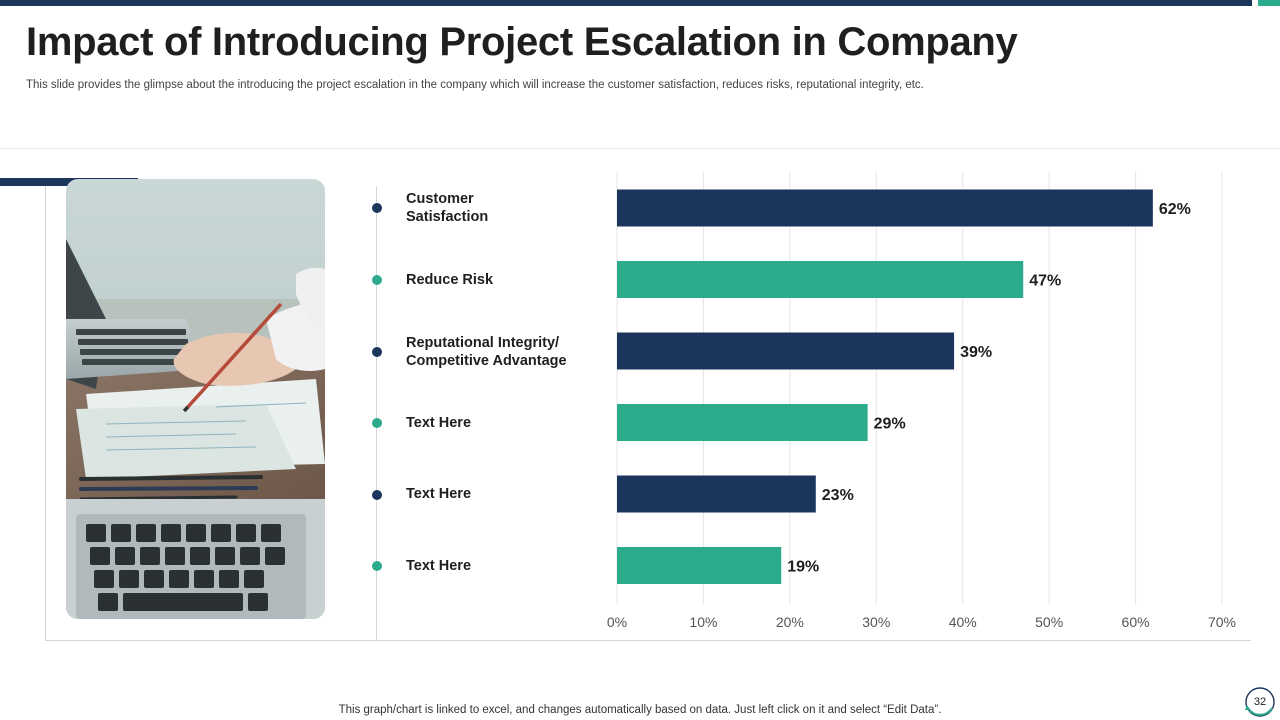 This screenshot has width=1280, height=720. I want to click on top-accent-bar, so click(626, 3).